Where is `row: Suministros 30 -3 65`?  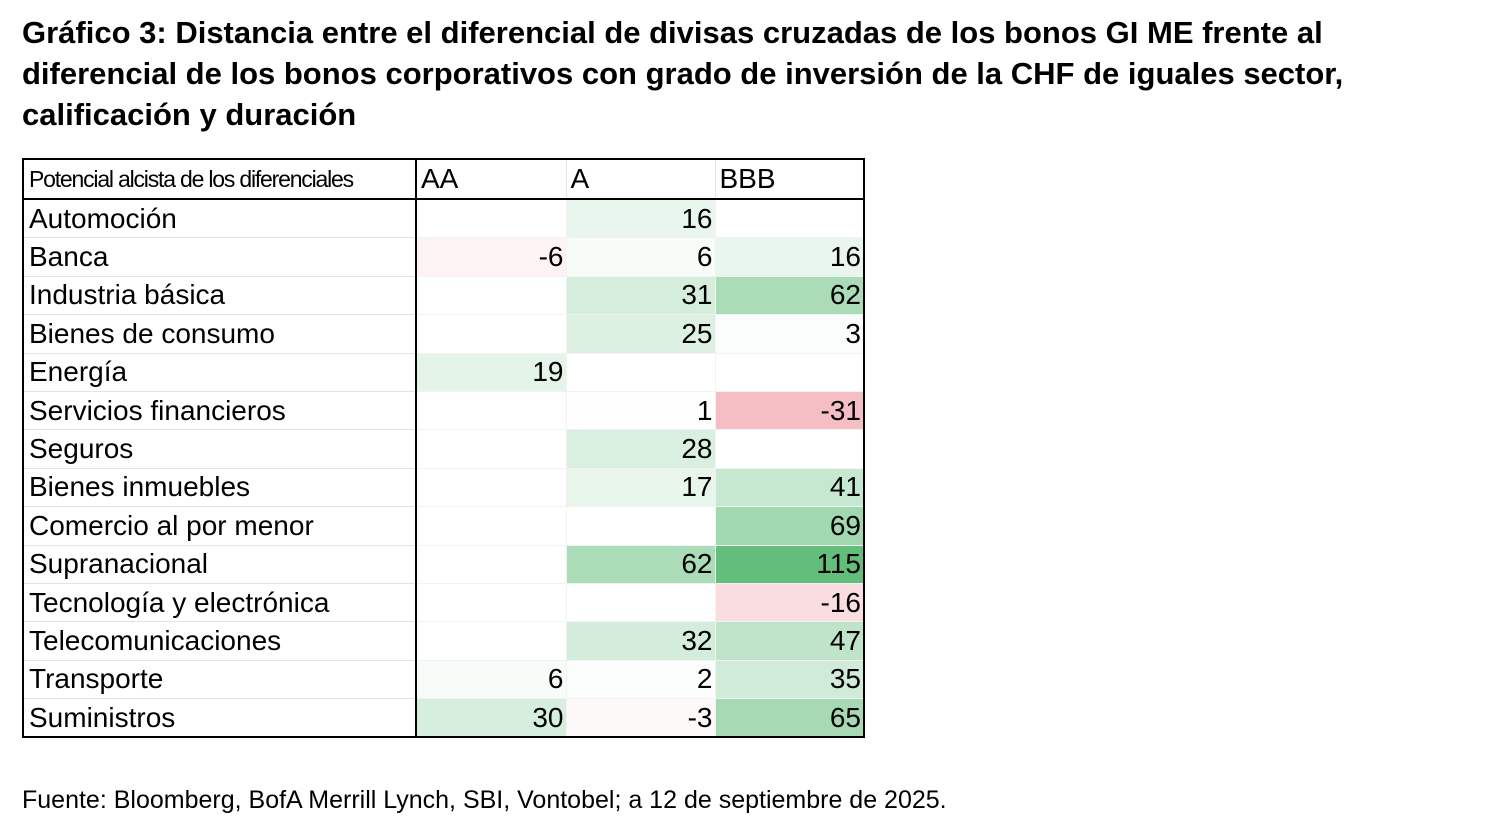
row: Suministros 30 -3 65 is located at coordinates (443, 718).